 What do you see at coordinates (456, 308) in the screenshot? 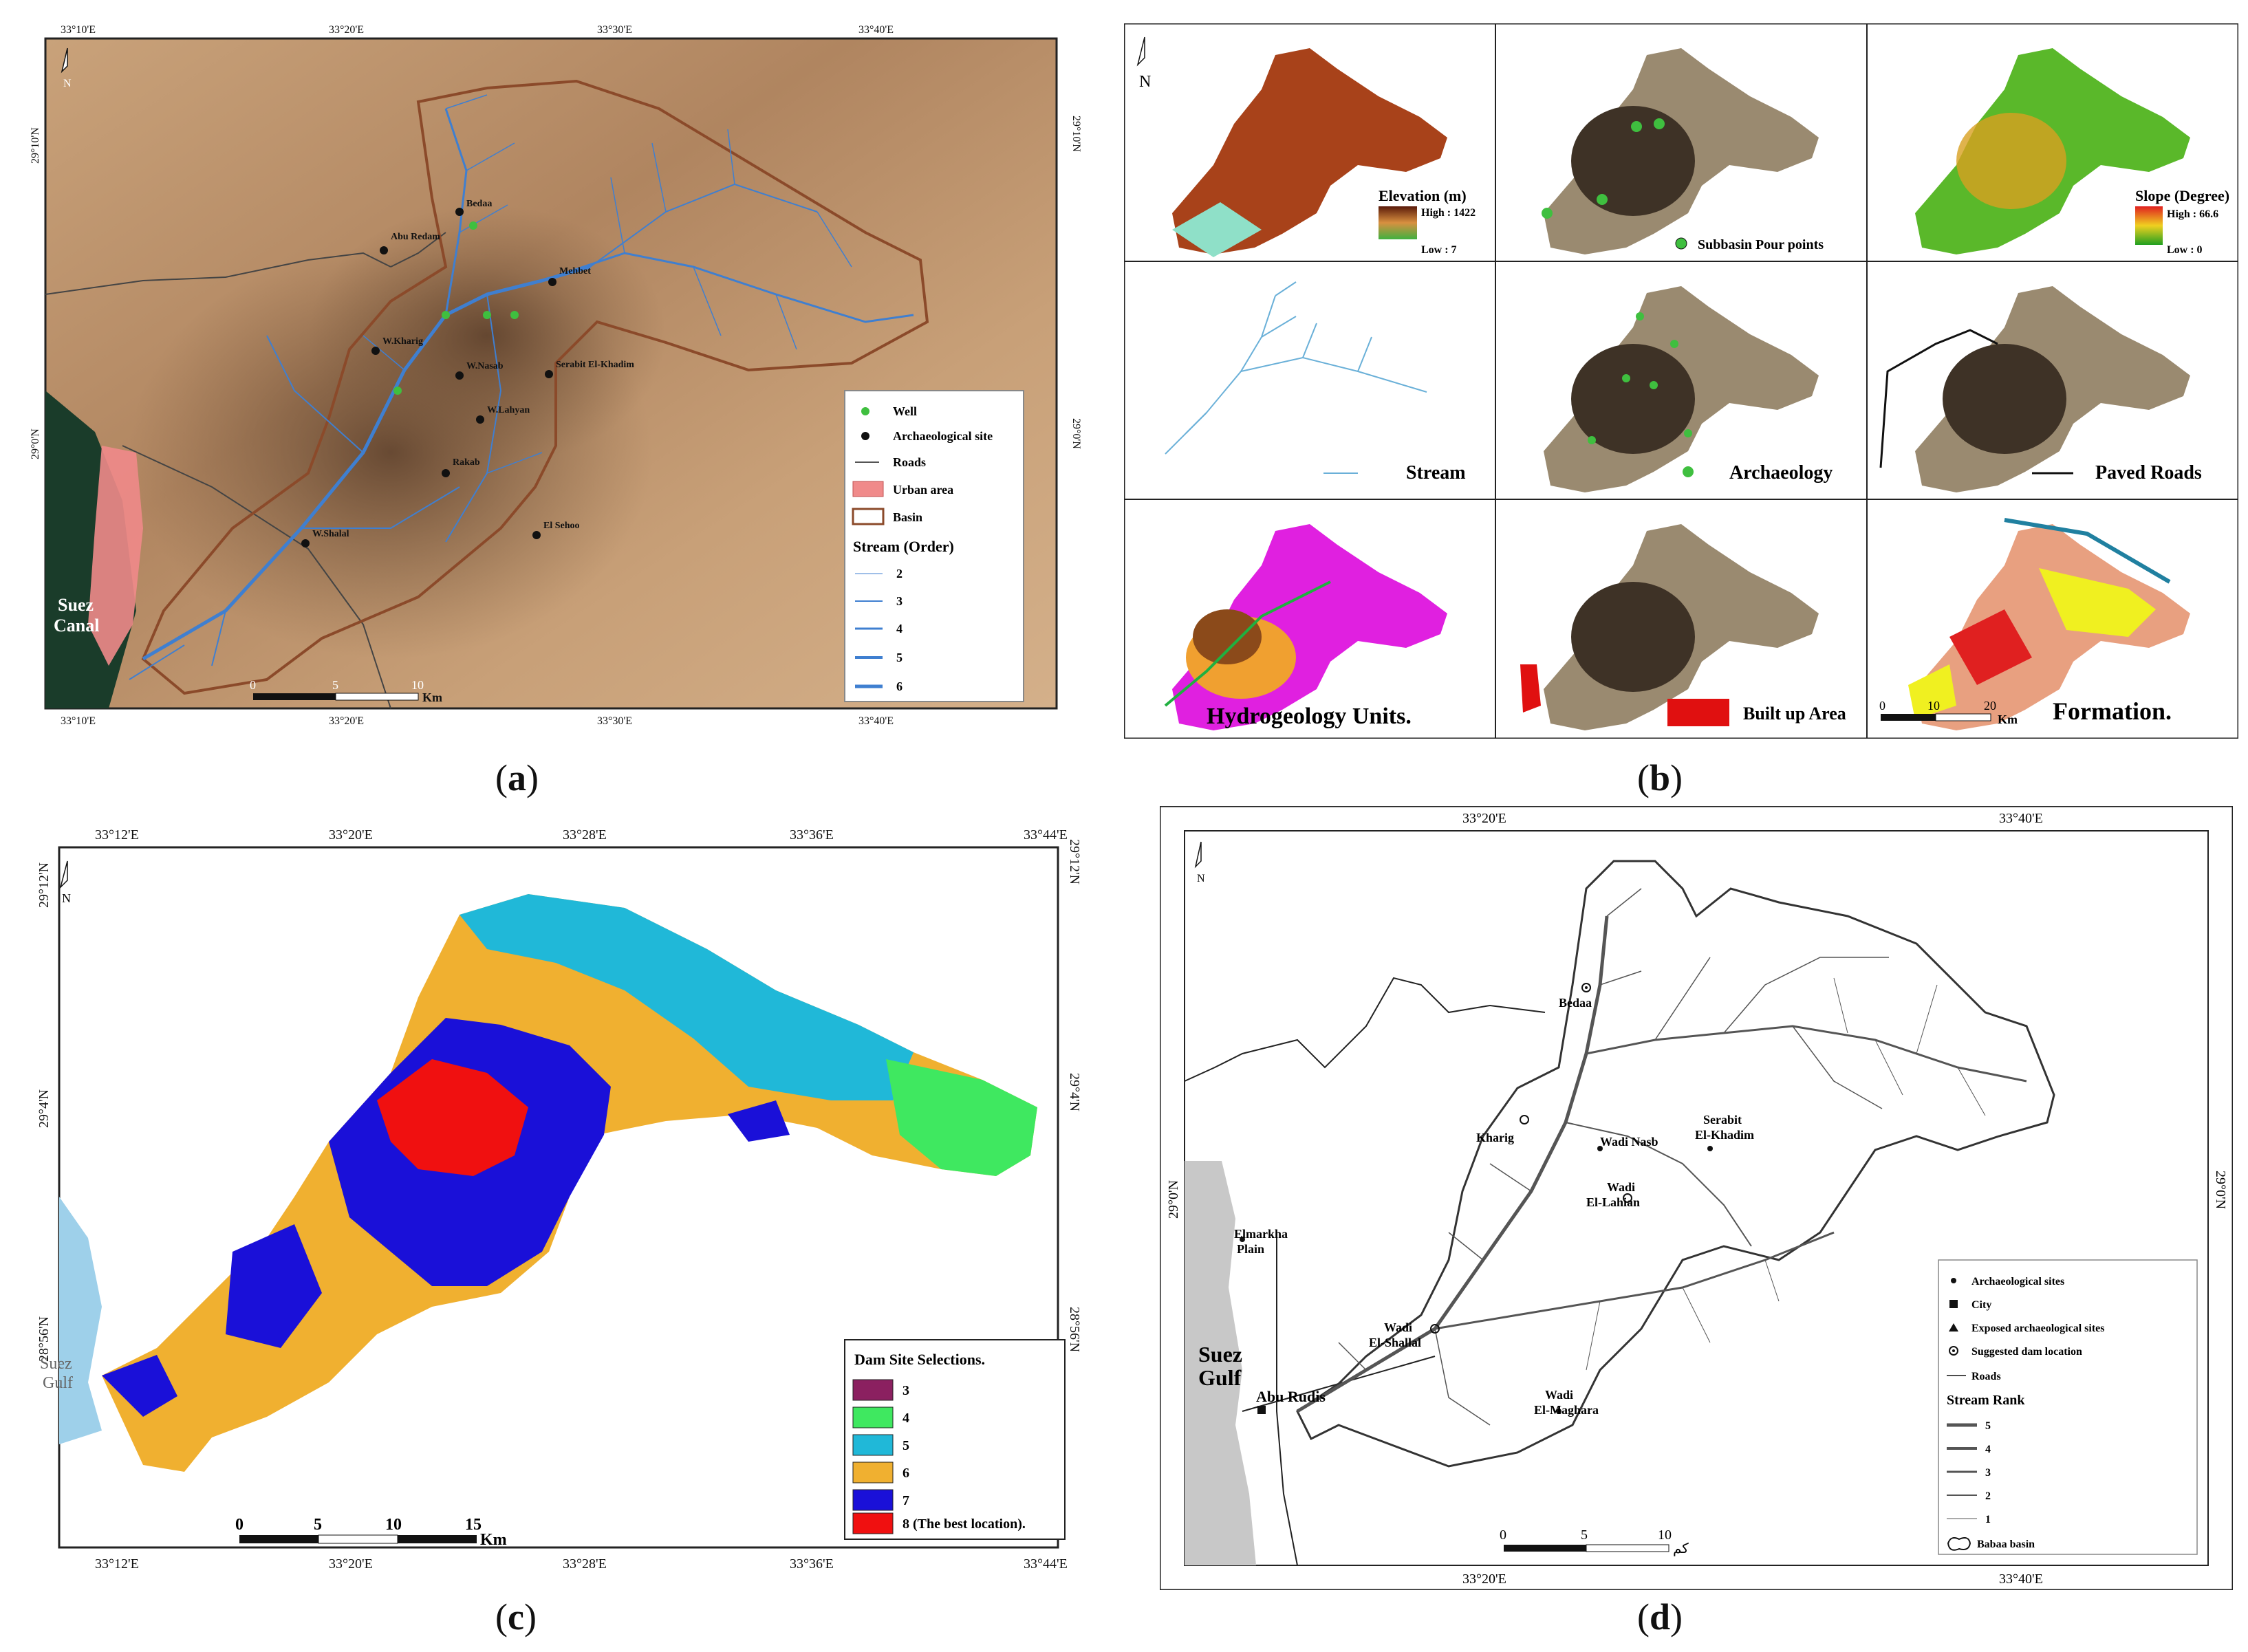
I see `wells` at bounding box center [456, 308].